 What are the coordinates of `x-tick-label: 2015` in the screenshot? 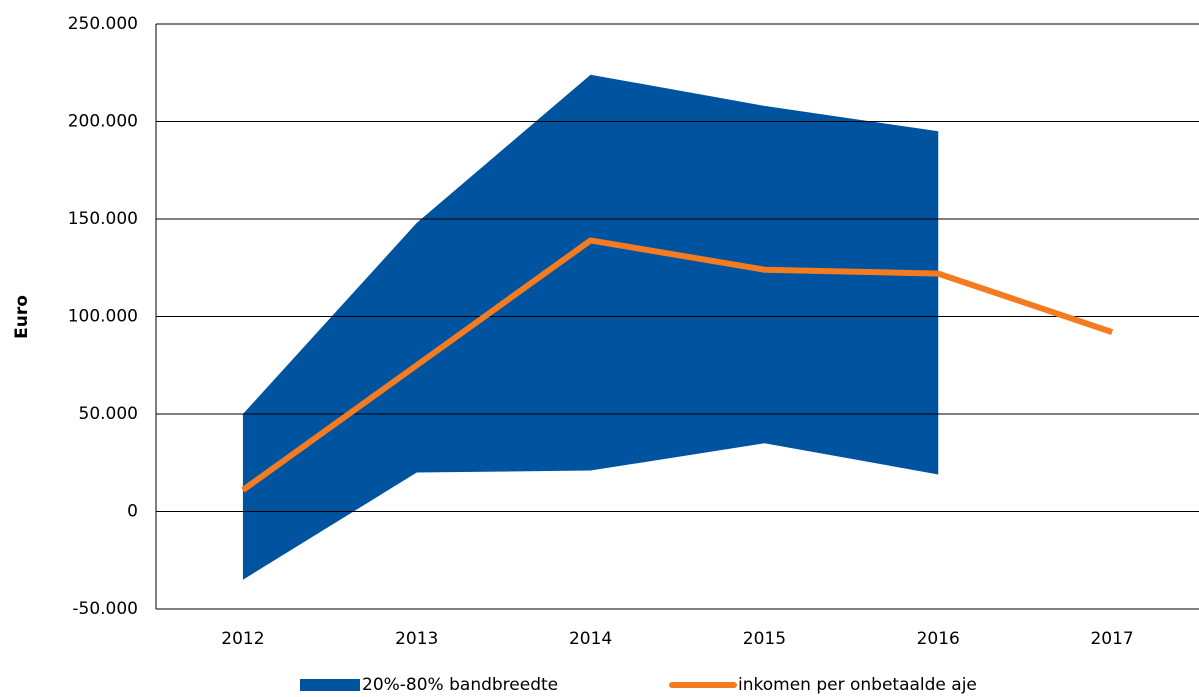 It's located at (764, 639).